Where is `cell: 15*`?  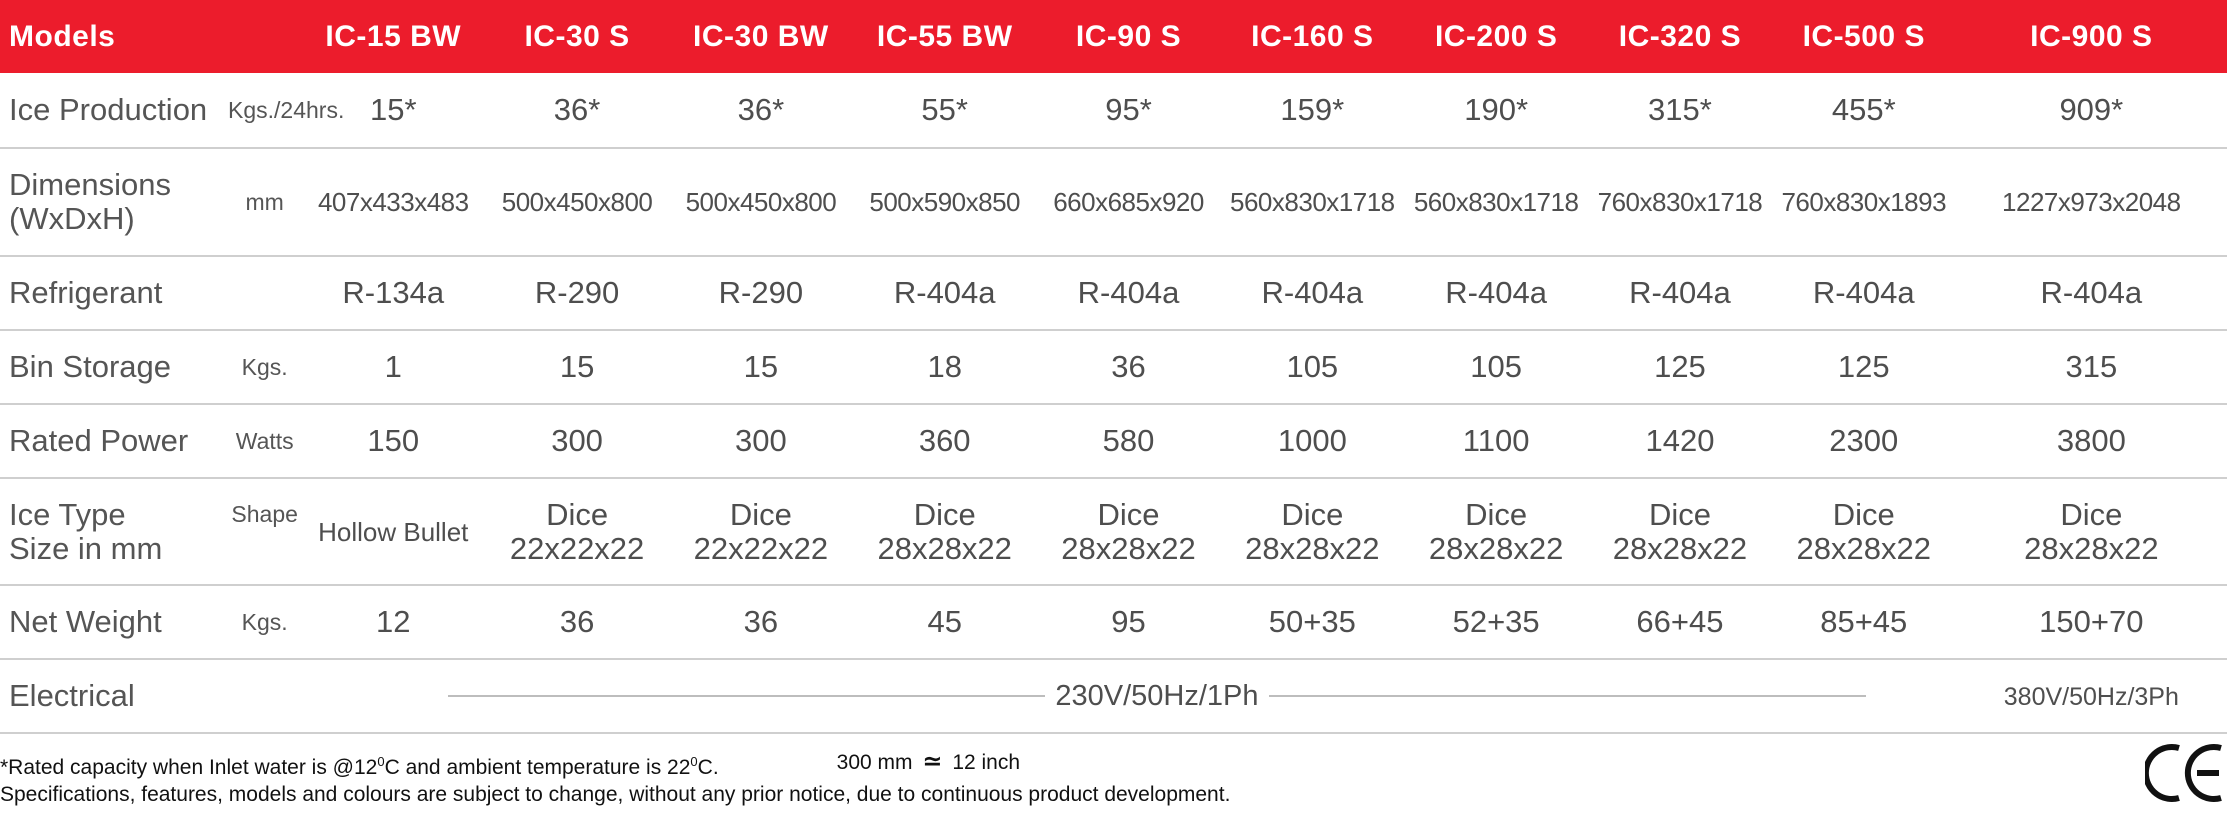 cell: 15* is located at coordinates (393, 111).